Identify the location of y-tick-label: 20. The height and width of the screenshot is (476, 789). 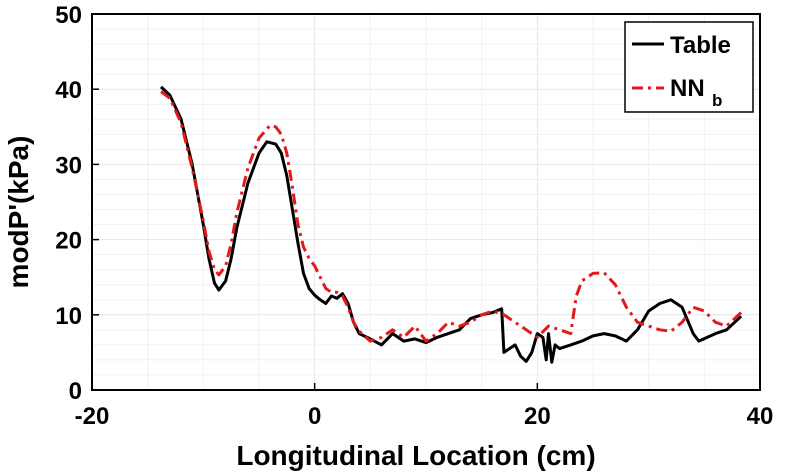
(68, 241).